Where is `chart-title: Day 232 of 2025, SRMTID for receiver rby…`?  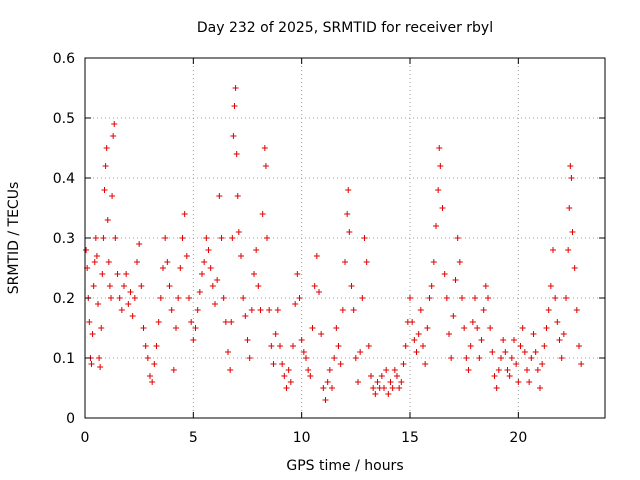 chart-title: Day 232 of 2025, SRMTID for receiver rby… is located at coordinates (345, 28).